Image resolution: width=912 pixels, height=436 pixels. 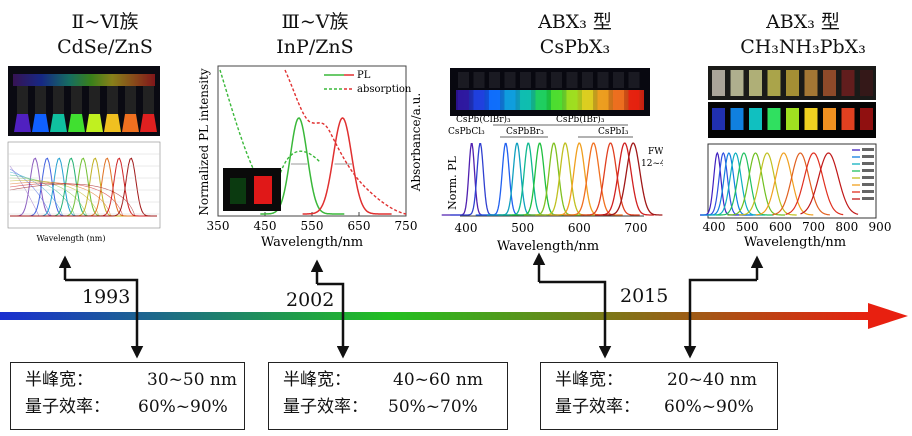 I want to click on panel-inp-xlabel: Wavelength/nm, so click(x=312, y=242).